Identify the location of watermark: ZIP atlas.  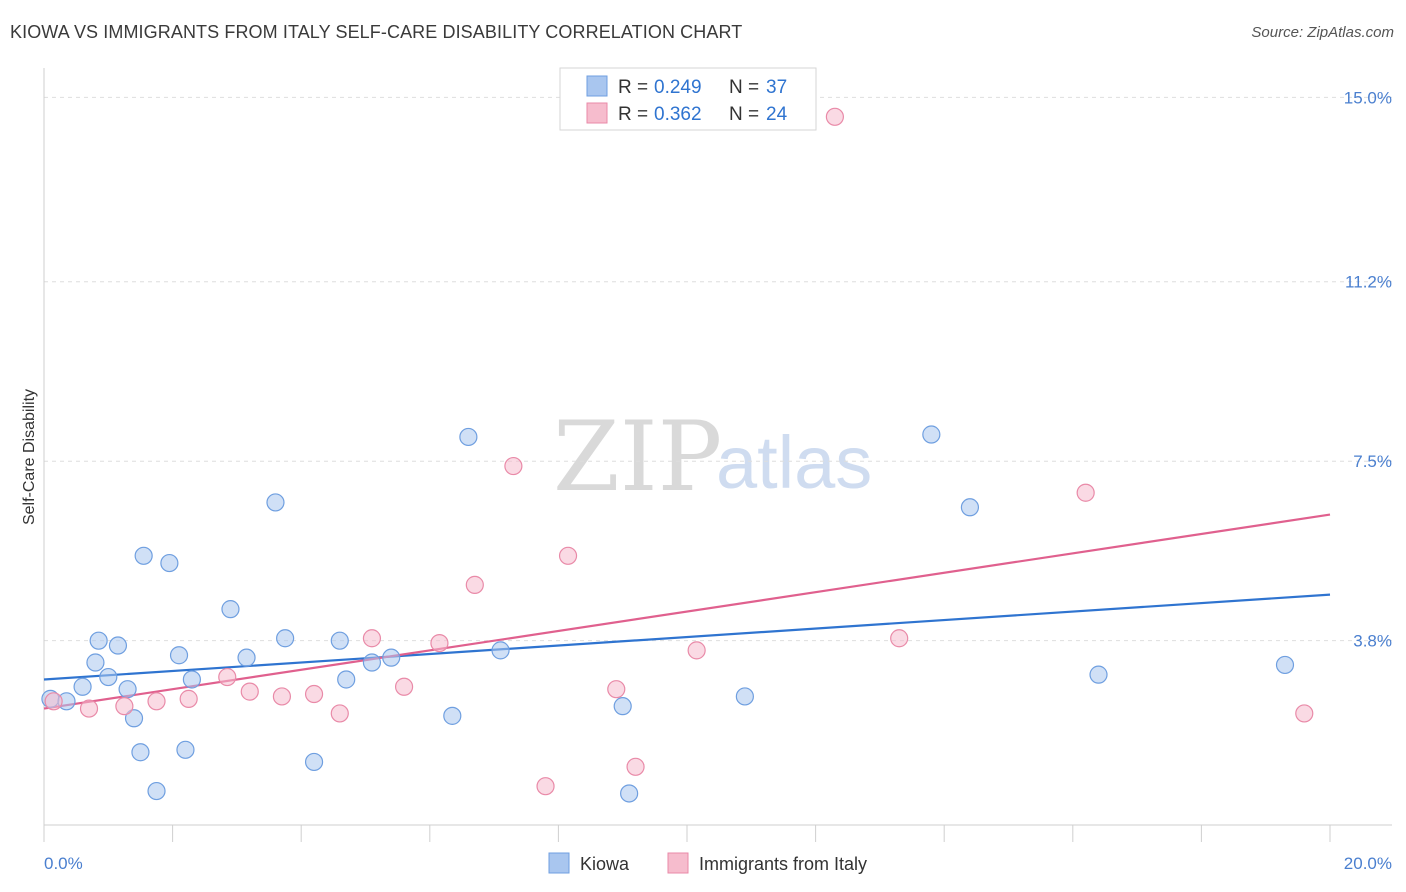
(712, 457).